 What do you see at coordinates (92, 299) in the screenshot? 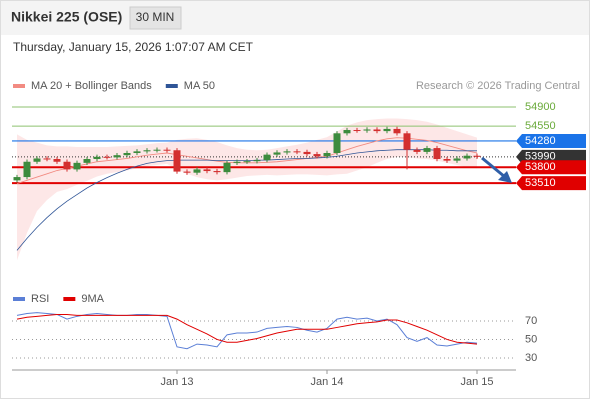
I see `legend-label: 9MA` at bounding box center [92, 299].